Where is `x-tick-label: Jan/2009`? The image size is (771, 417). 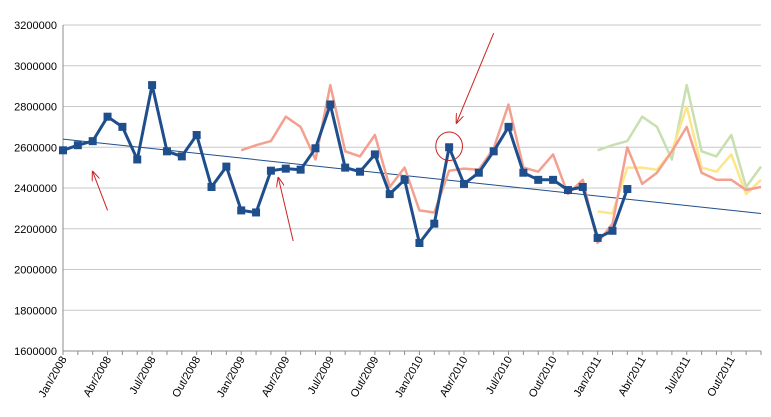 x-tick-label: Jan/2009 is located at coordinates (231, 377).